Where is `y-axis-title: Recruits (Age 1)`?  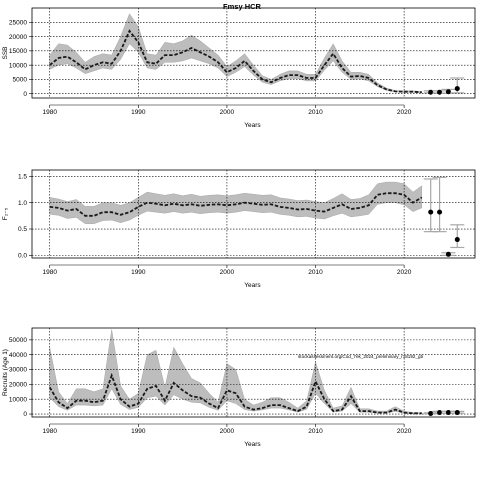 y-axis-title: Recruits (Age 1) is located at coordinates (5, 372).